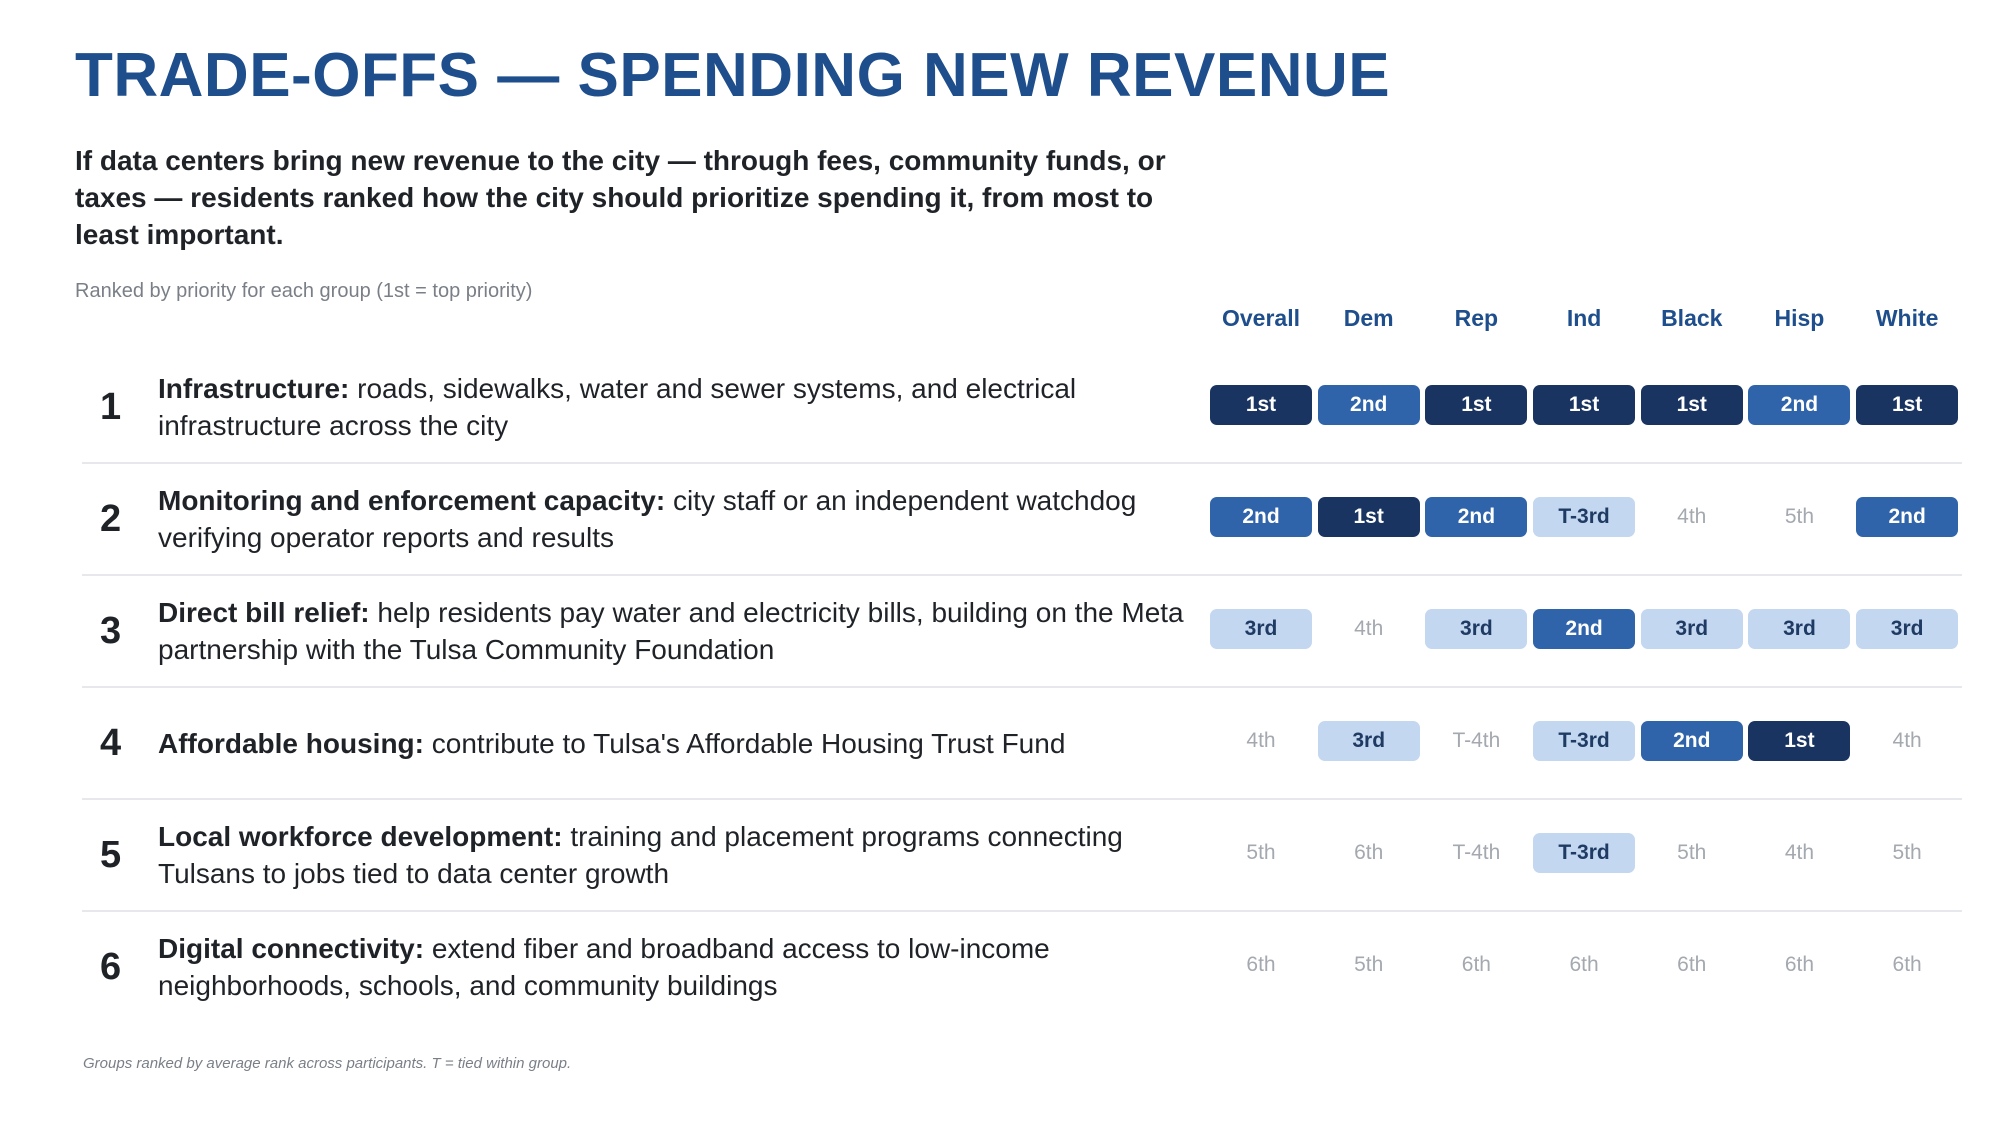  Describe the element at coordinates (1476, 964) in the screenshot. I see `rank-cell-rep: 6th` at that location.